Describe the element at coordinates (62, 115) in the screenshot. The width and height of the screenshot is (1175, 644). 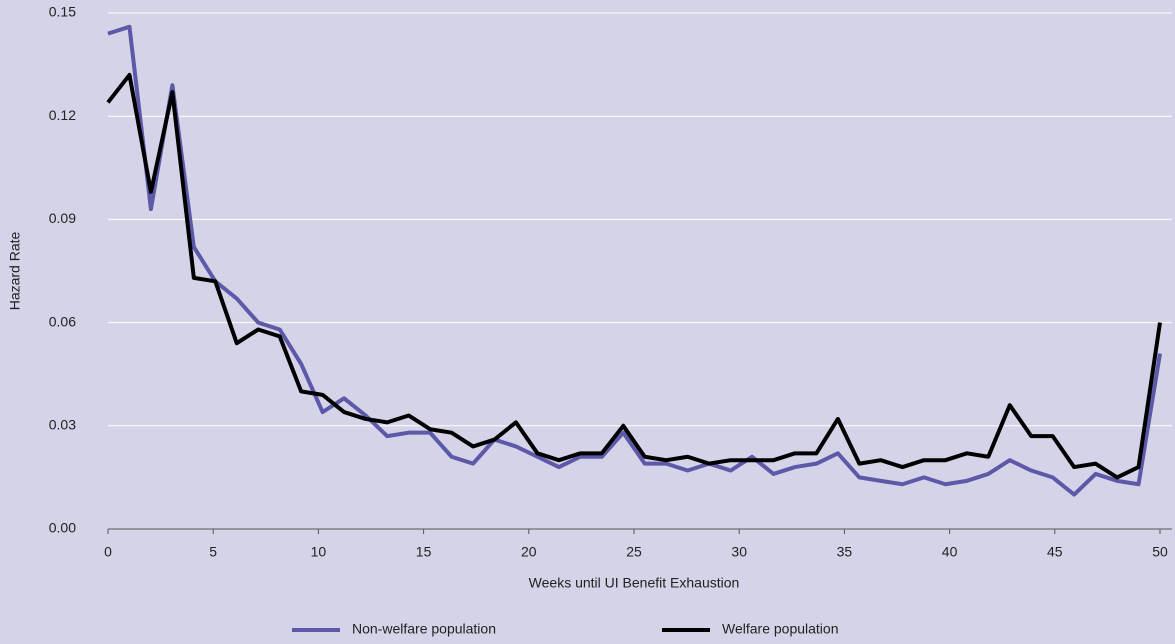
I see `y-tick-label: 0.12` at that location.